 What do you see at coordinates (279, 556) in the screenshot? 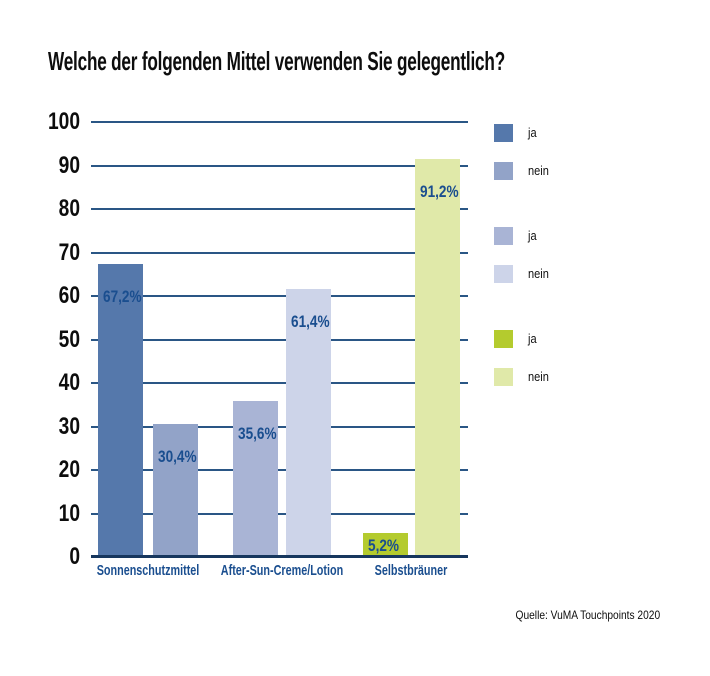
I see `x-axis-line` at bounding box center [279, 556].